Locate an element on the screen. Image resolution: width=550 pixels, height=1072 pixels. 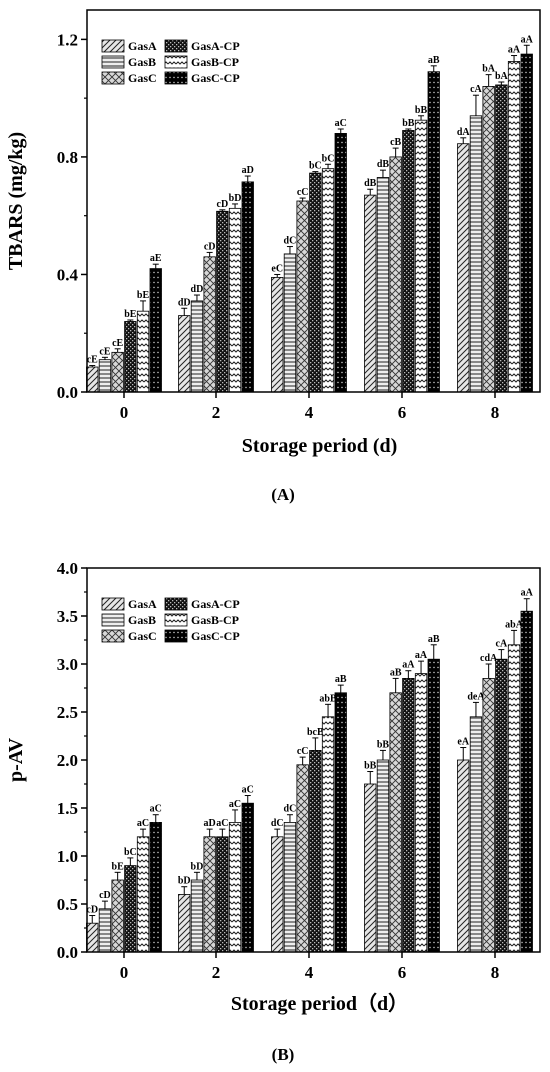
significance-label: bA is located at coordinates (489, 69).